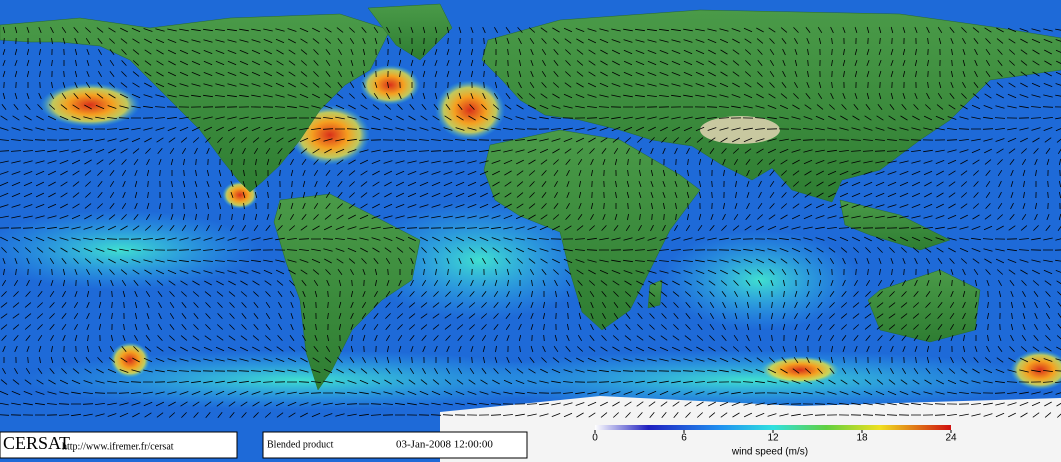 This screenshot has height=462, width=1061. I want to click on url: http://www.ifremer.fr/cersat, so click(118, 446).